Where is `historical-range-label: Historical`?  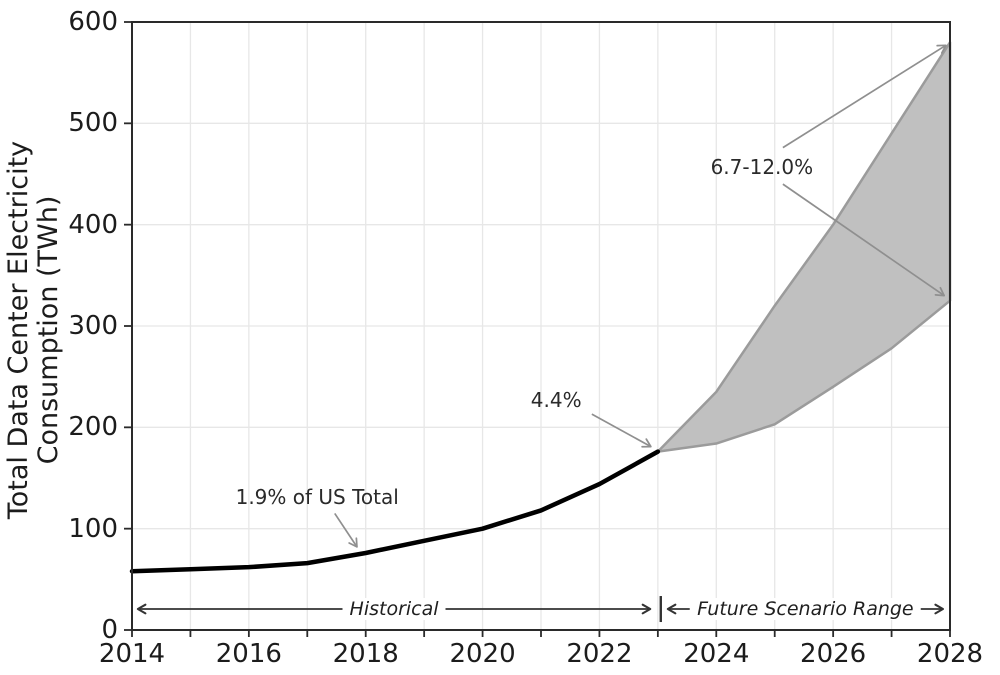
historical-range-label: Historical is located at coordinates (394, 609).